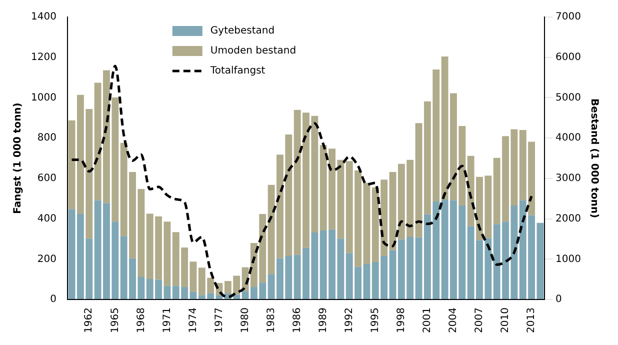 The width and height of the screenshot is (618, 345). What do you see at coordinates (569, 17) in the screenshot?
I see `y2-tick-label: 7000` at bounding box center [569, 17].